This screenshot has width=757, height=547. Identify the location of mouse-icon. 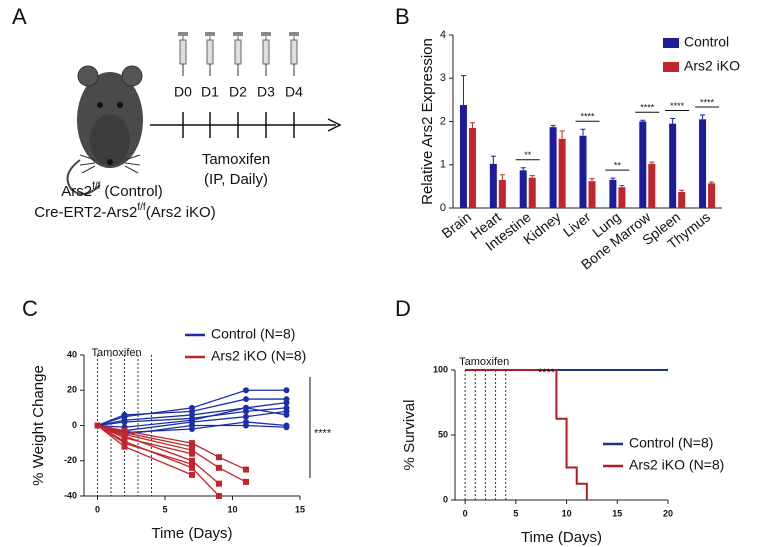
(104, 130).